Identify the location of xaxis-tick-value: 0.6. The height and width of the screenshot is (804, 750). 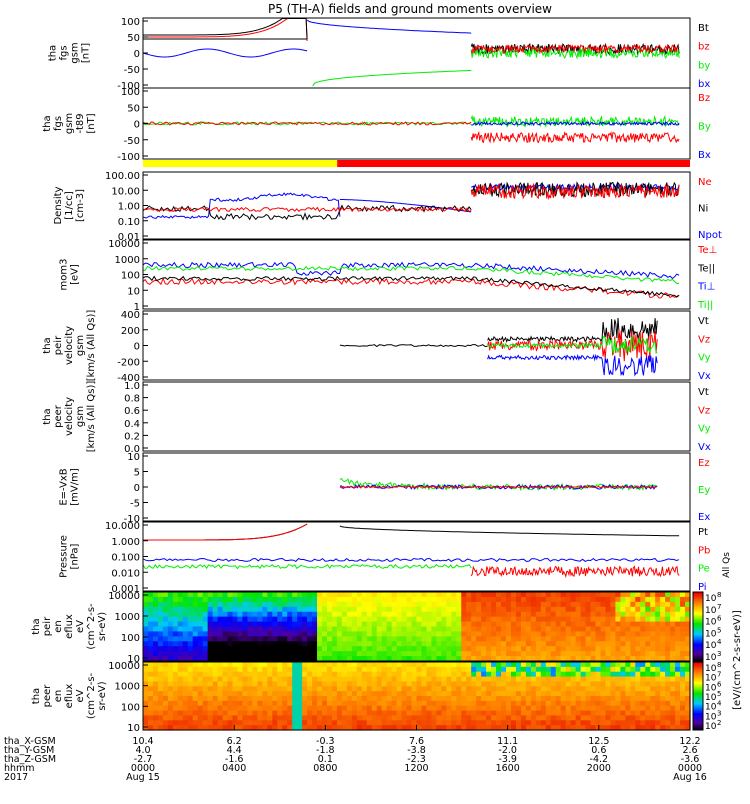
(598, 750).